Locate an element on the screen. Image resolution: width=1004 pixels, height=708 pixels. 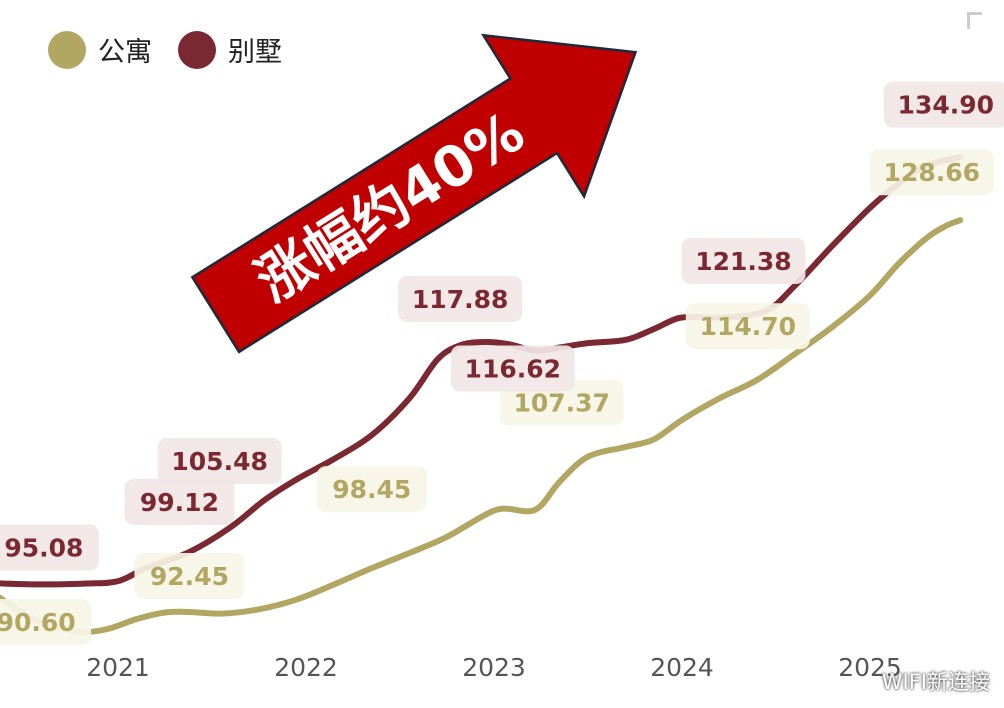
x-tick-label: 2023 is located at coordinates (494, 667).